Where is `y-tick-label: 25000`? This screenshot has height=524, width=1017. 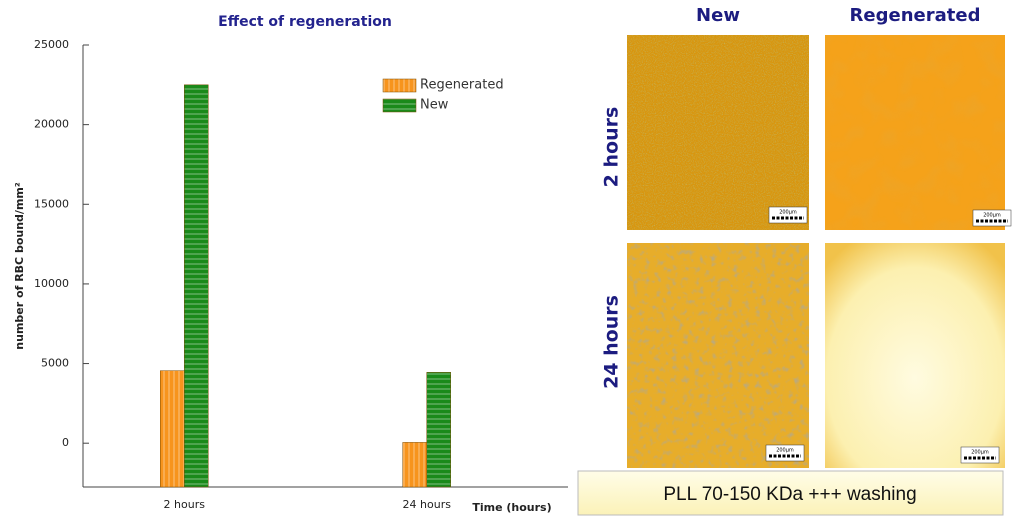
y-tick-label: 25000 is located at coordinates (51, 44).